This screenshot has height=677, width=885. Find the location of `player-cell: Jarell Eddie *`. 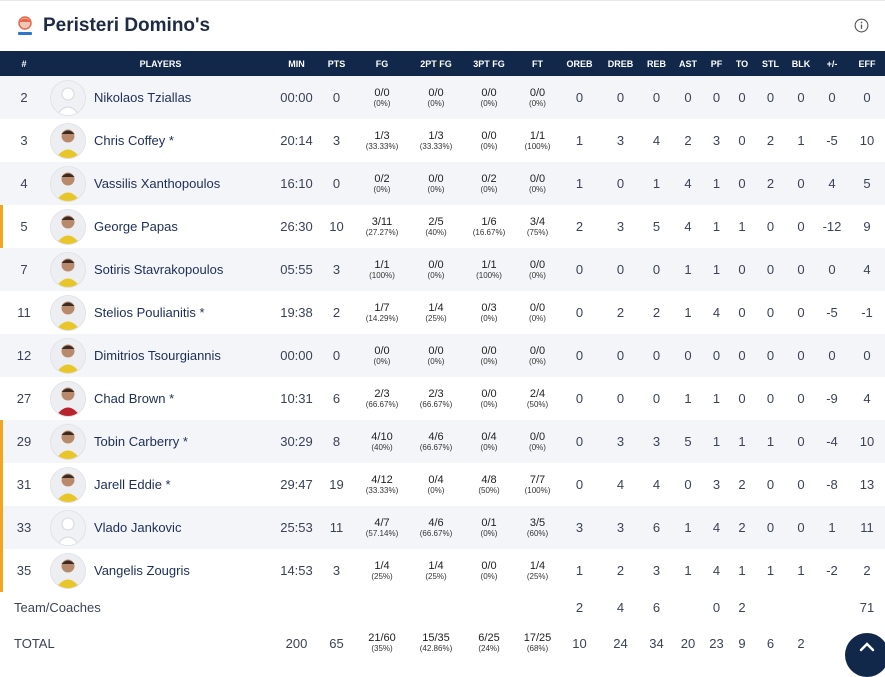

player-cell: Jarell Eddie * is located at coordinates (160, 484).